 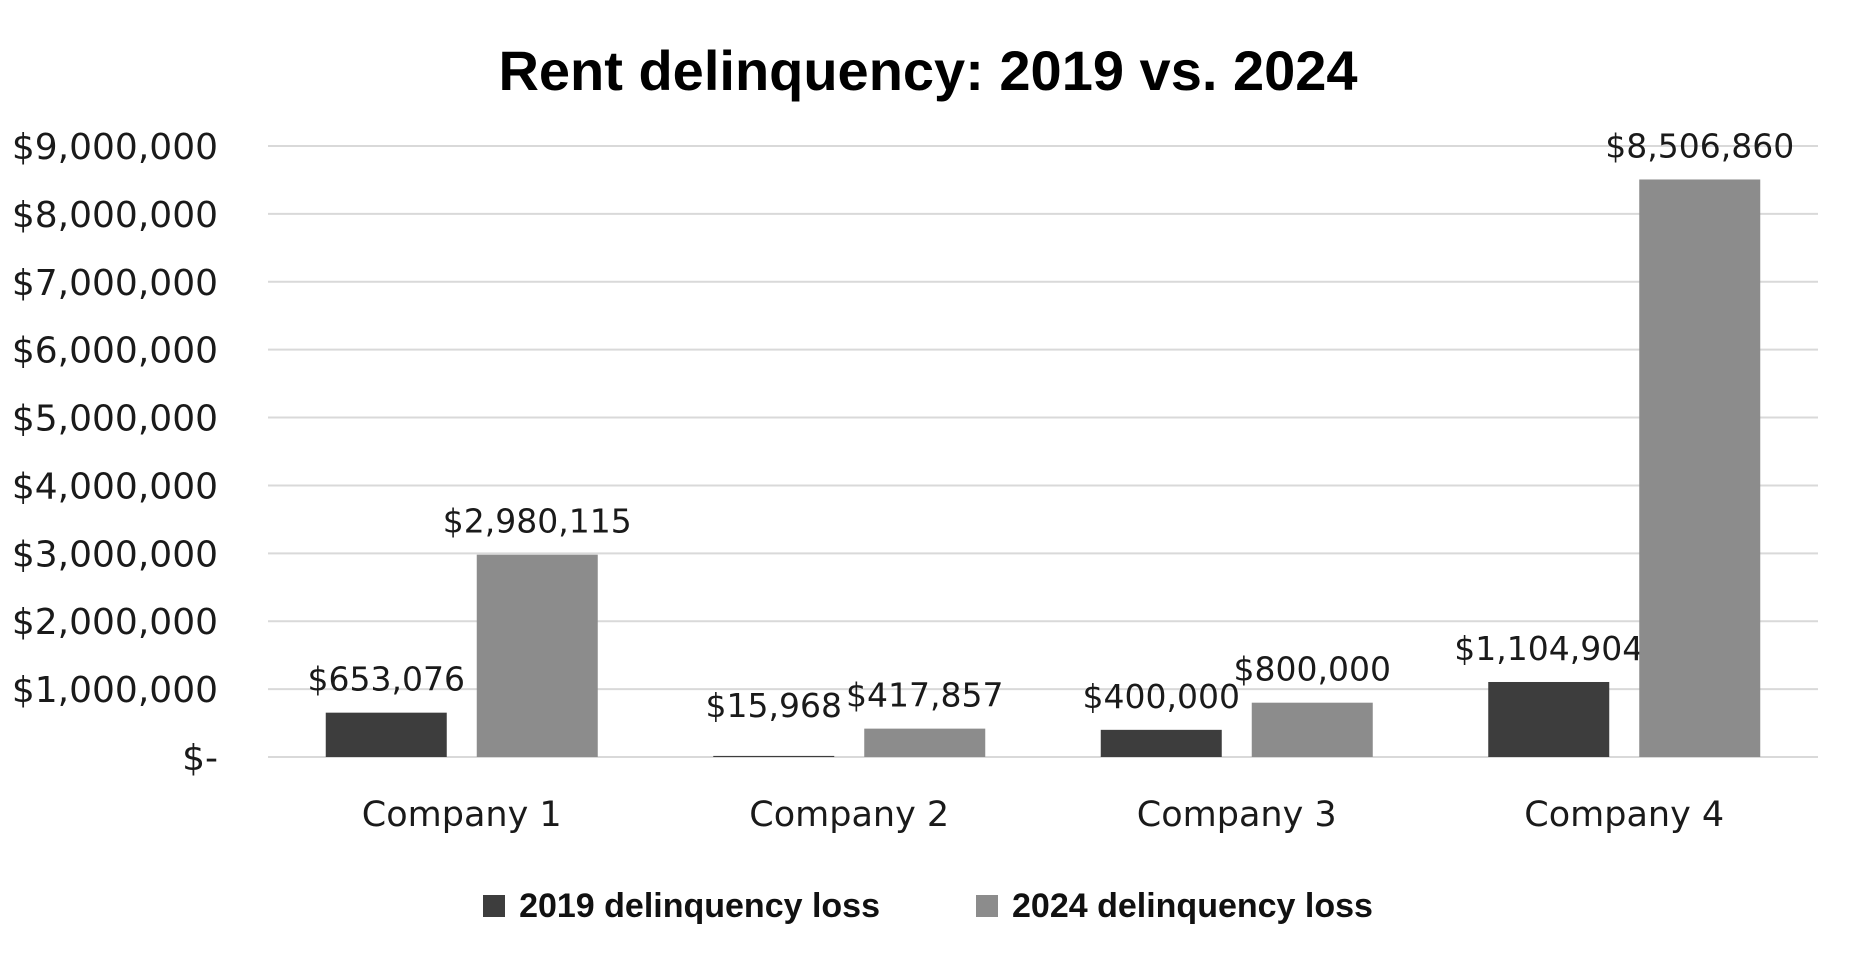 I want to click on data-label: $653,076, so click(x=386, y=679).